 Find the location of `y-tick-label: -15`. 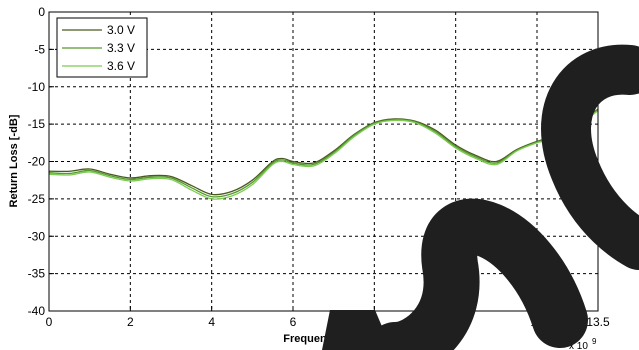

y-tick-label: -15 is located at coordinates (37, 124).